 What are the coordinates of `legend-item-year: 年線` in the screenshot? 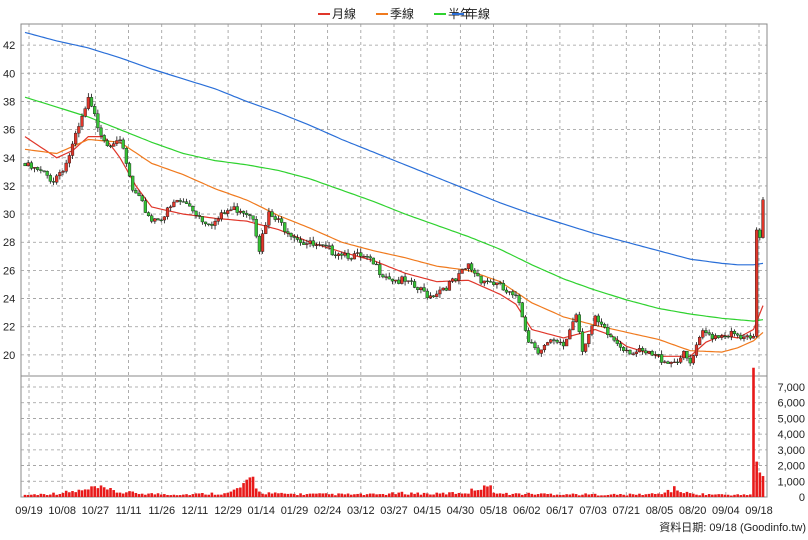 It's located at (471, 13).